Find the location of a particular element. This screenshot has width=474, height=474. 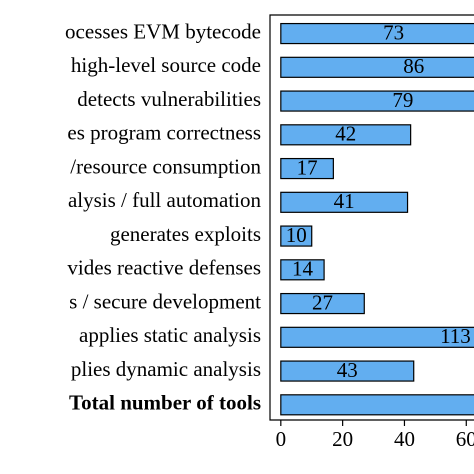

value-label: 41 is located at coordinates (344, 201).